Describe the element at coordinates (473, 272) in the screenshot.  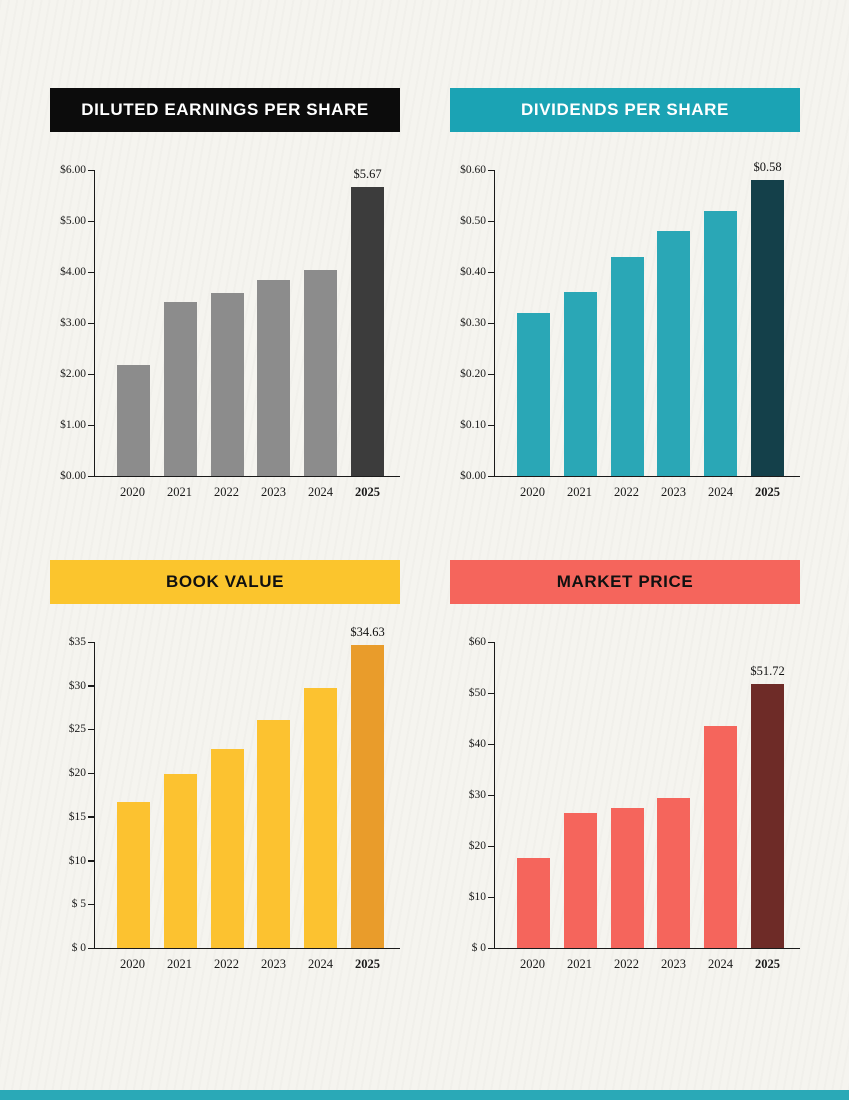
I see `y-axis-tick-label: $0.40` at that location.